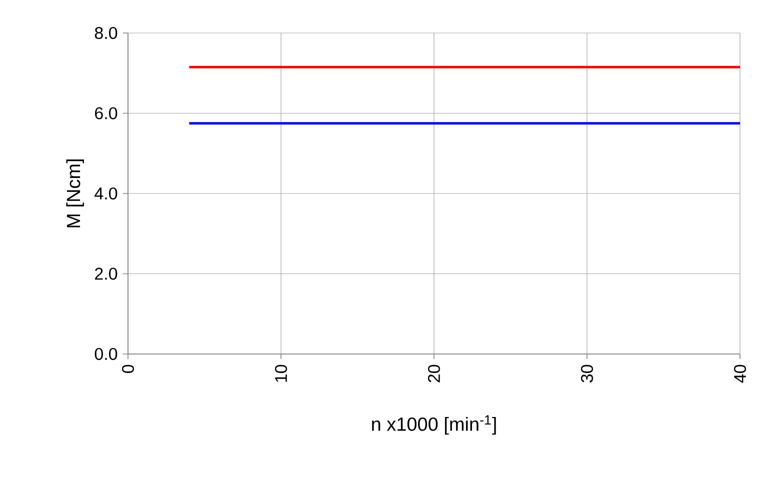 The width and height of the screenshot is (767, 494). Describe the element at coordinates (128, 368) in the screenshot. I see `x-tick-label: 0` at that location.